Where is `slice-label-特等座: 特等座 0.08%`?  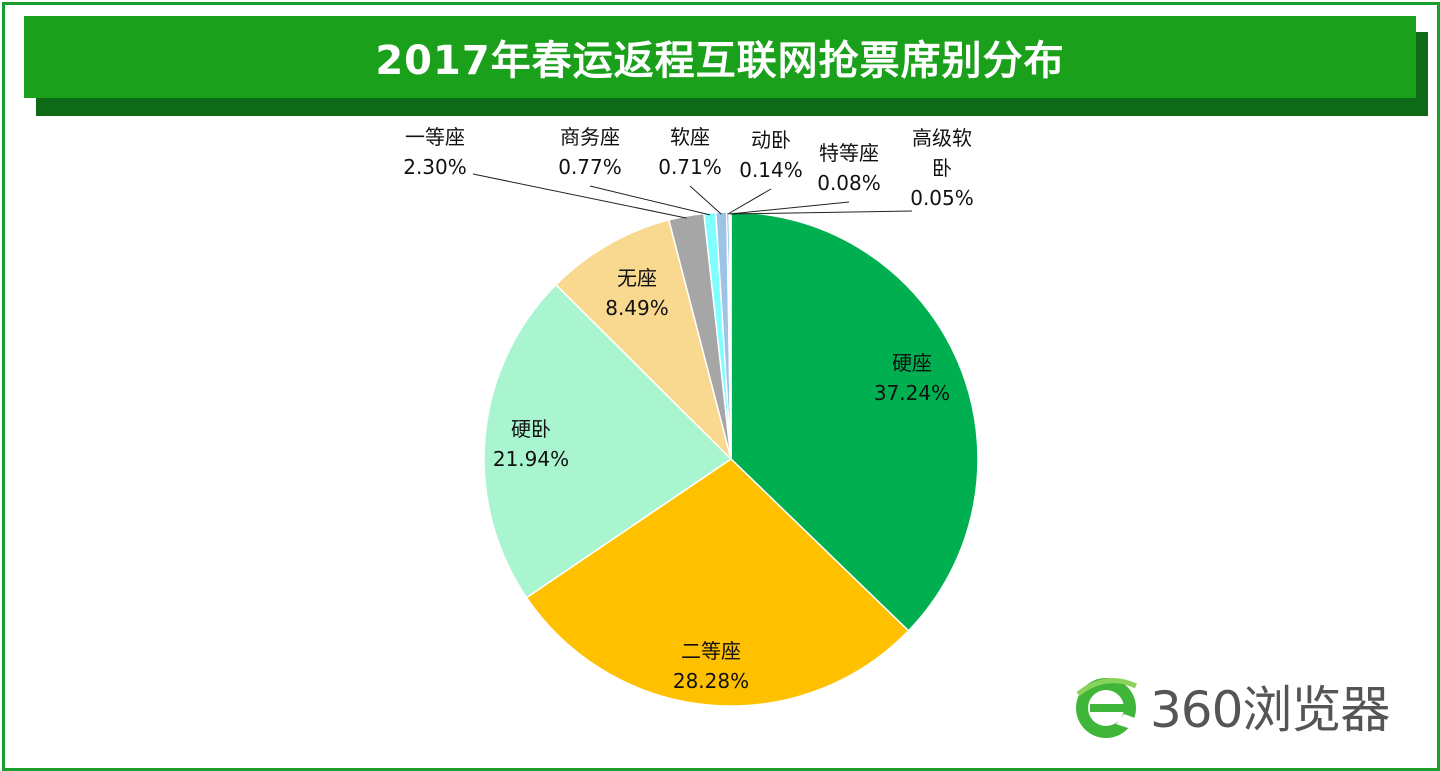
slice-label-特等座: 特等座 0.08% is located at coordinates (849, 168).